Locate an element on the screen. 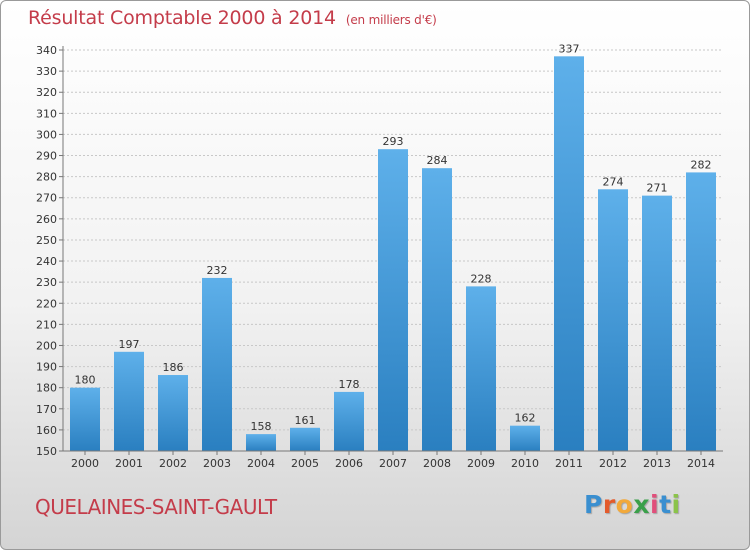  x-tick-label: 2012 is located at coordinates (613, 463).